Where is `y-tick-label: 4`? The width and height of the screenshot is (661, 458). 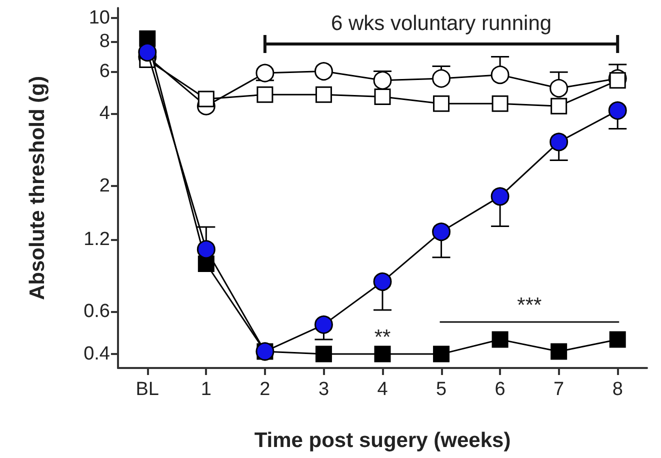 y-tick-label: 4 is located at coordinates (104, 113).